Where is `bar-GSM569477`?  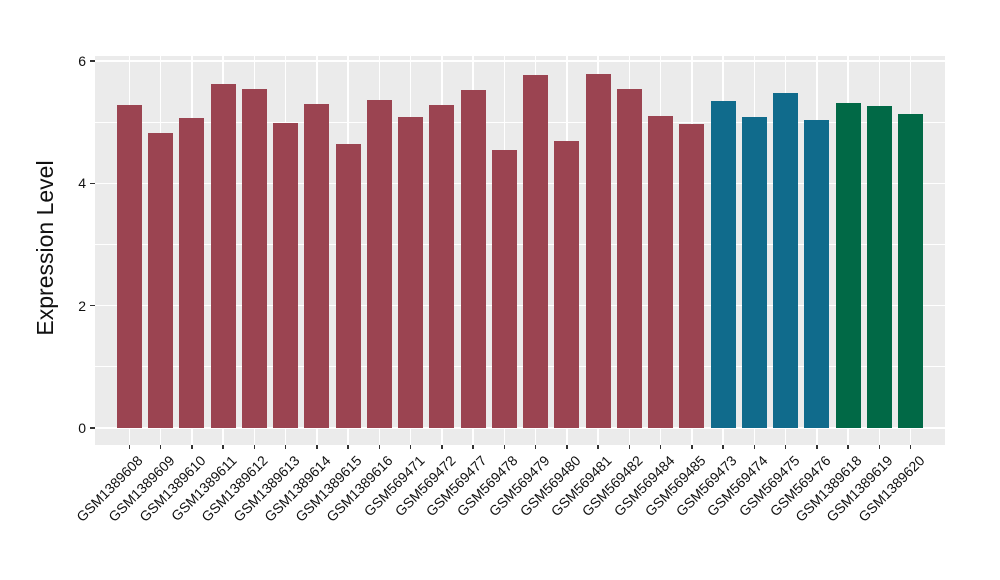 bar-GSM569477 is located at coordinates (473, 258).